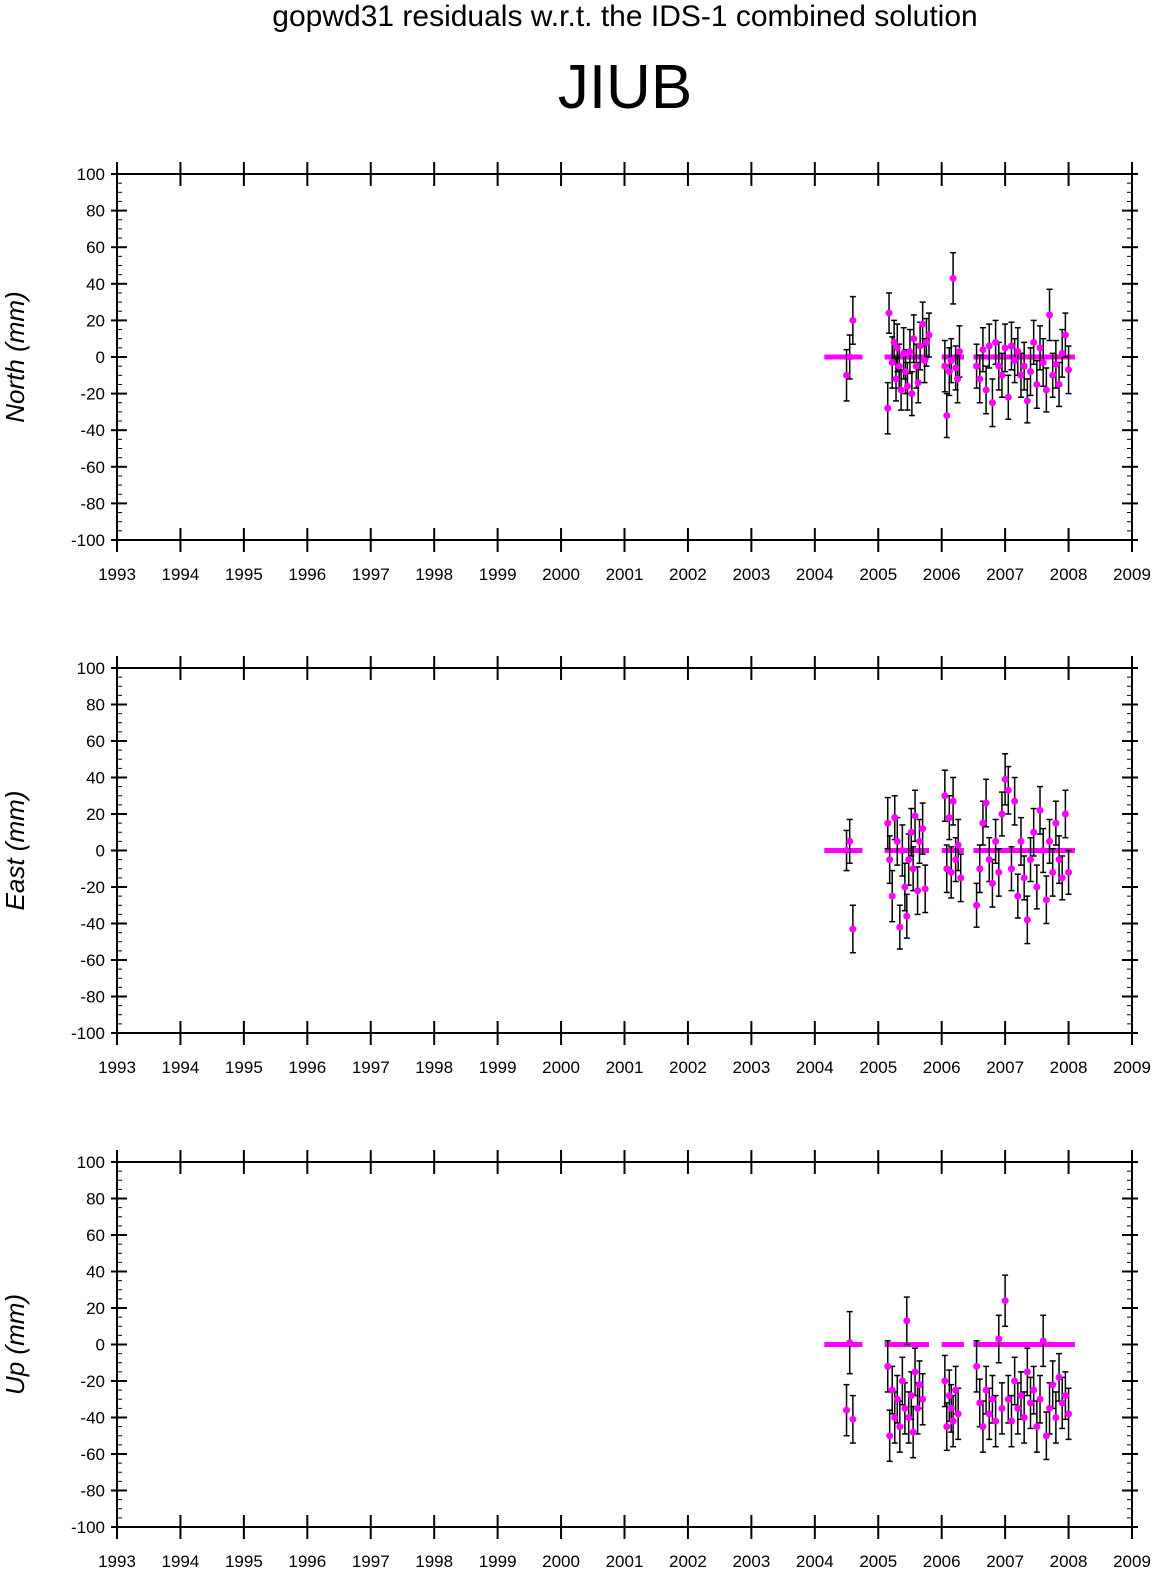 This screenshot has width=1160, height=1575. I want to click on y-tick-label: -60, so click(92, 960).